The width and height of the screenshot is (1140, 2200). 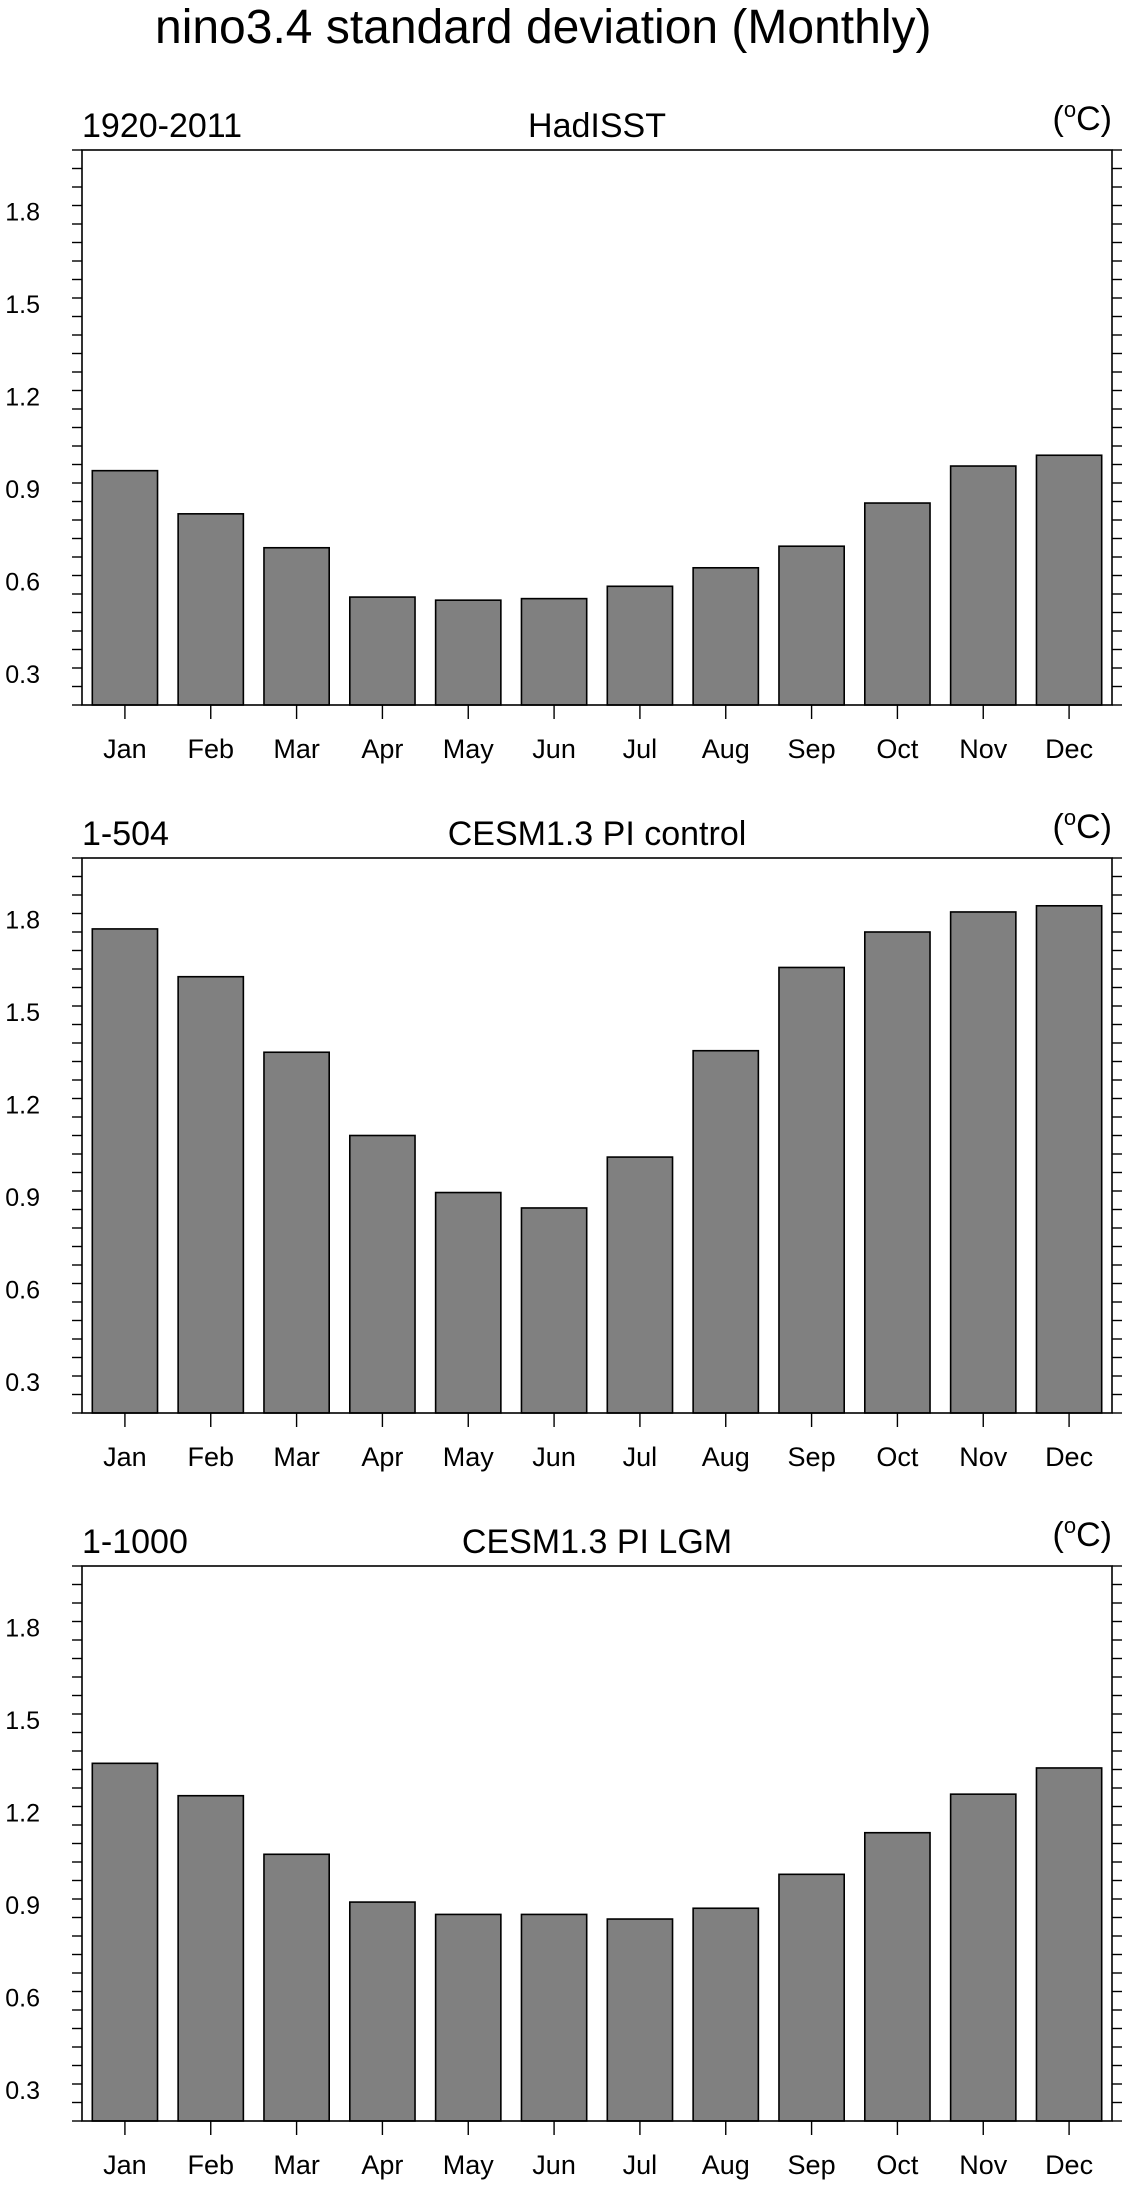 I want to click on panel-title: HadISST, so click(x=597, y=126).